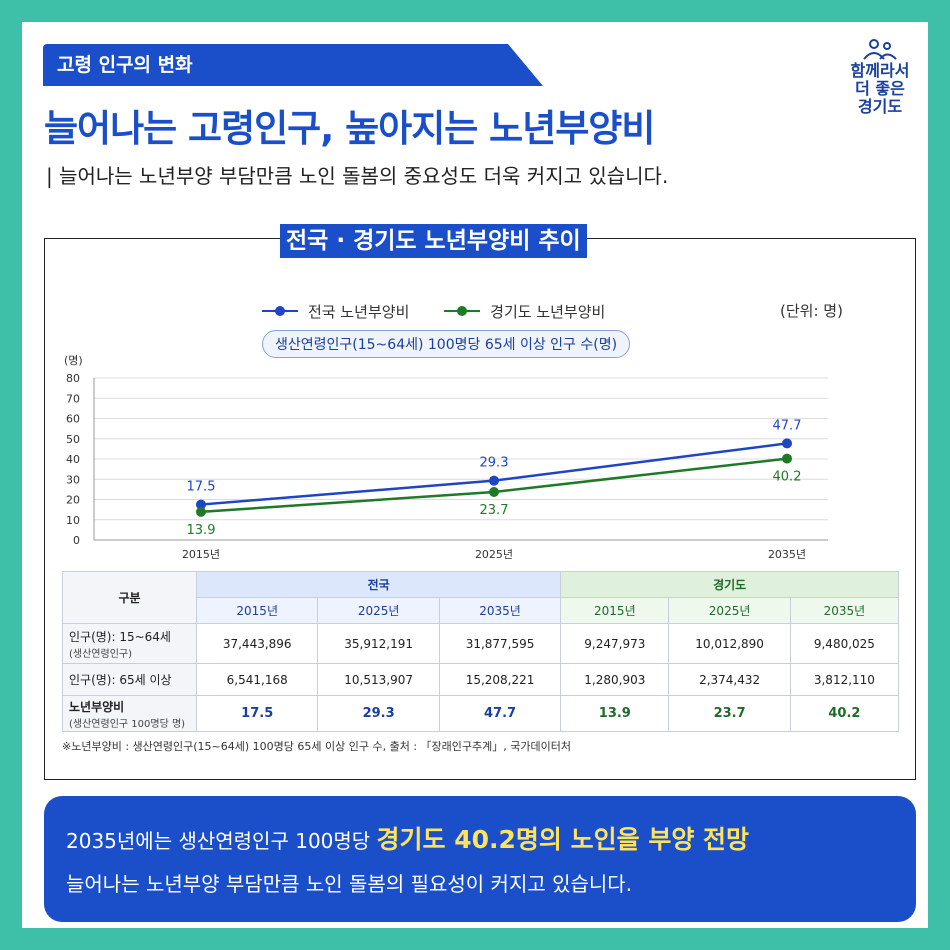 This screenshot has height=950, width=950. Describe the element at coordinates (257, 713) in the screenshot. I see `table-cell: 17.5` at that location.